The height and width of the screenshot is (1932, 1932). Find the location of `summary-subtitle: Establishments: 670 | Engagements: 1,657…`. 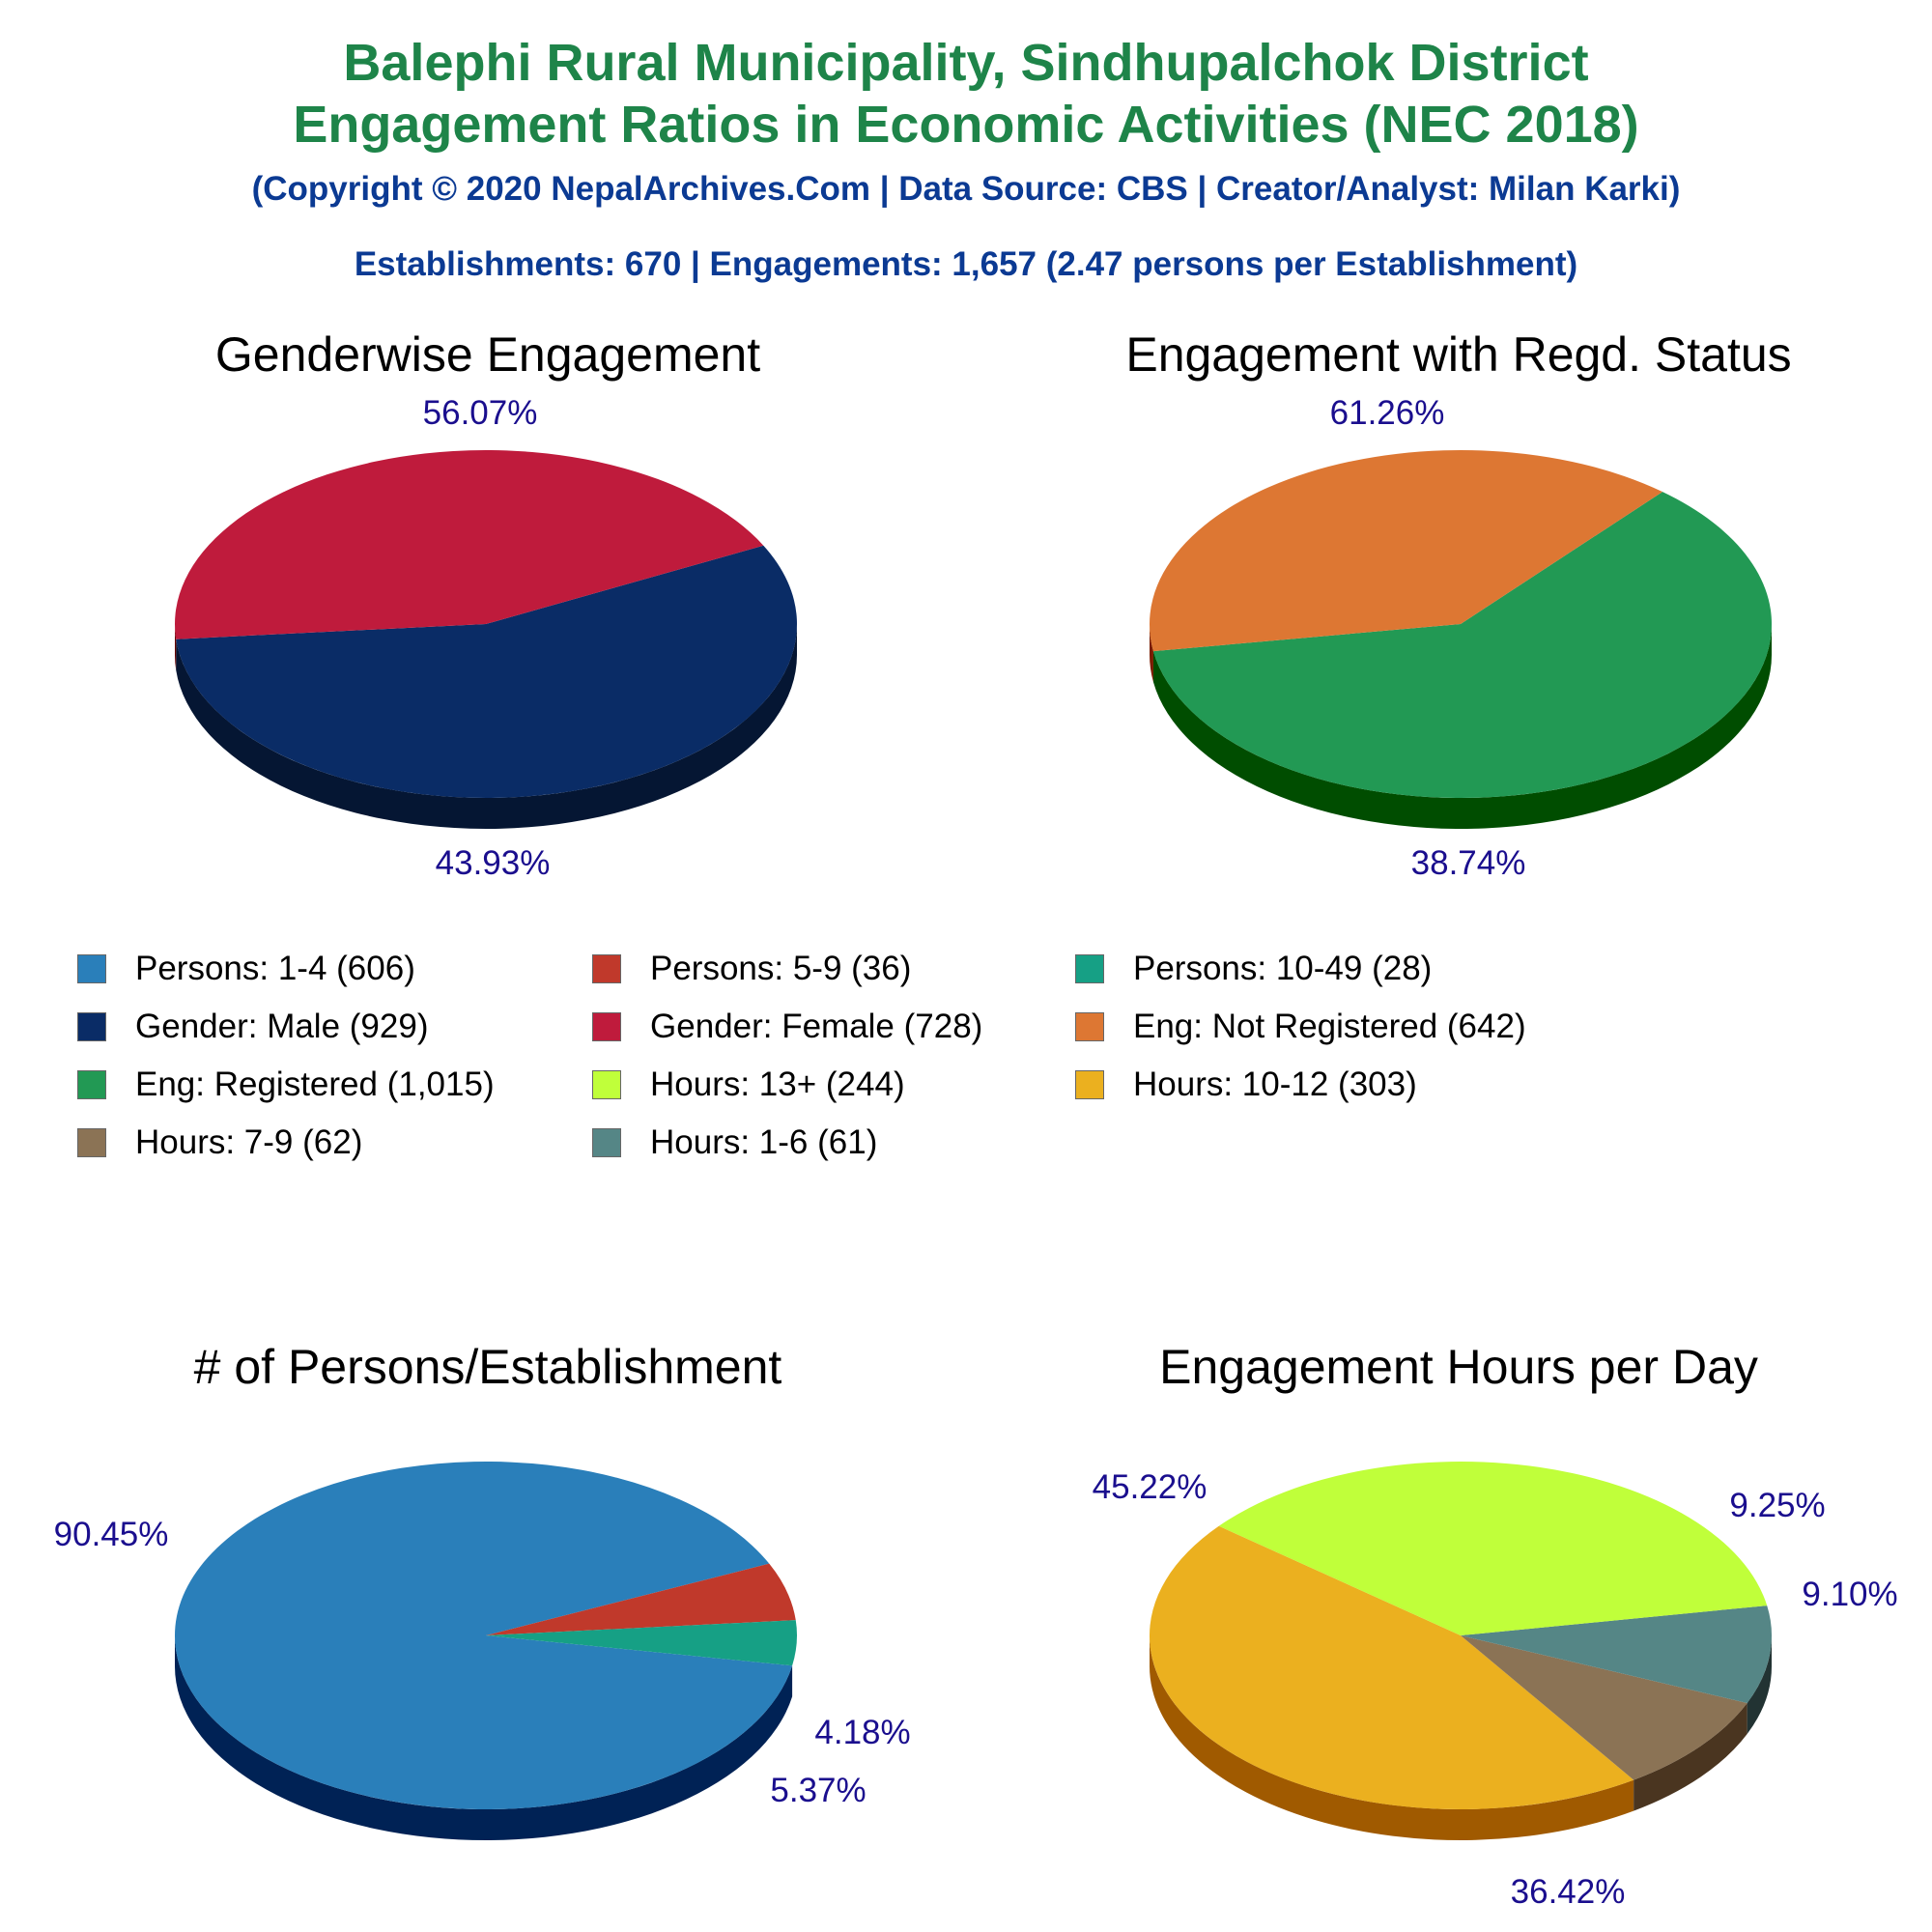

summary-subtitle: Establishments: 670 | Engagements: 1,657… is located at coordinates (966, 264).